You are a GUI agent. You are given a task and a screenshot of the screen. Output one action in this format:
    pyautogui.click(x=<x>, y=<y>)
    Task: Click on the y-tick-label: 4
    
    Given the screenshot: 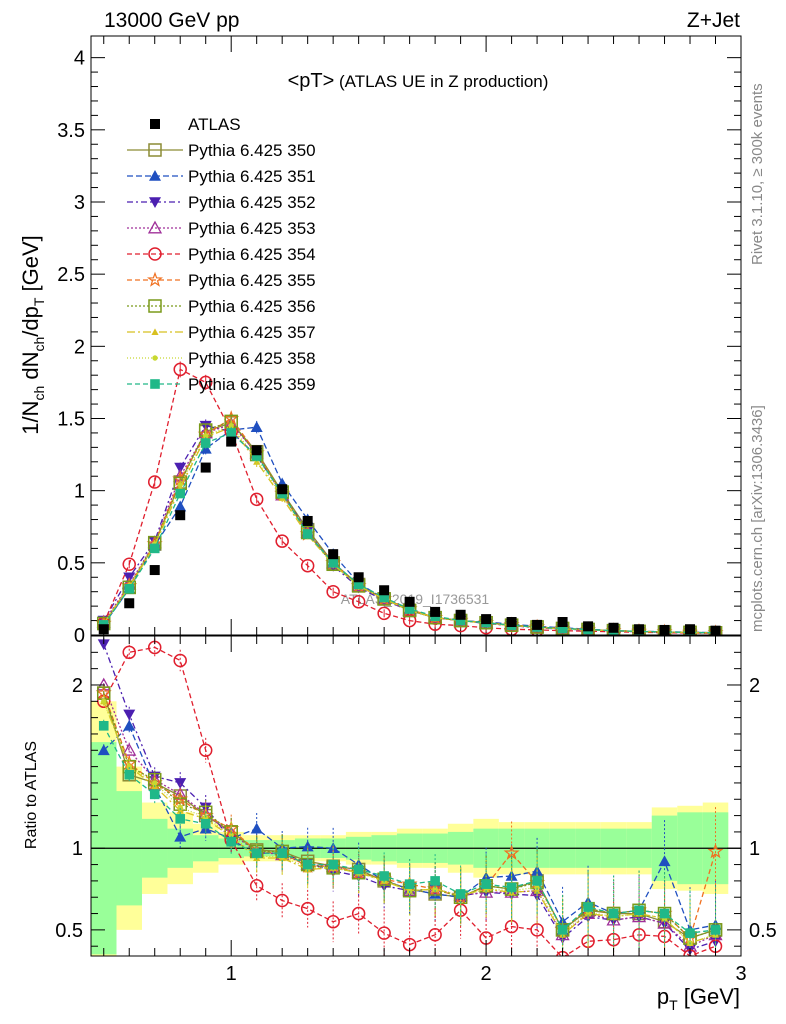 What is the action you would take?
    pyautogui.click(x=79, y=59)
    